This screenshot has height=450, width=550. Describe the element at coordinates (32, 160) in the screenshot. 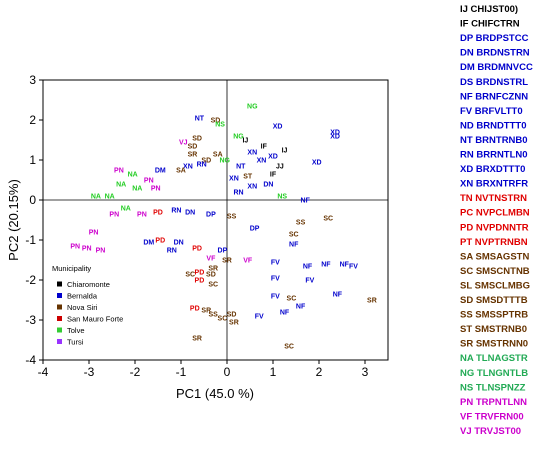

I see `y-tick-label: 1` at that location.